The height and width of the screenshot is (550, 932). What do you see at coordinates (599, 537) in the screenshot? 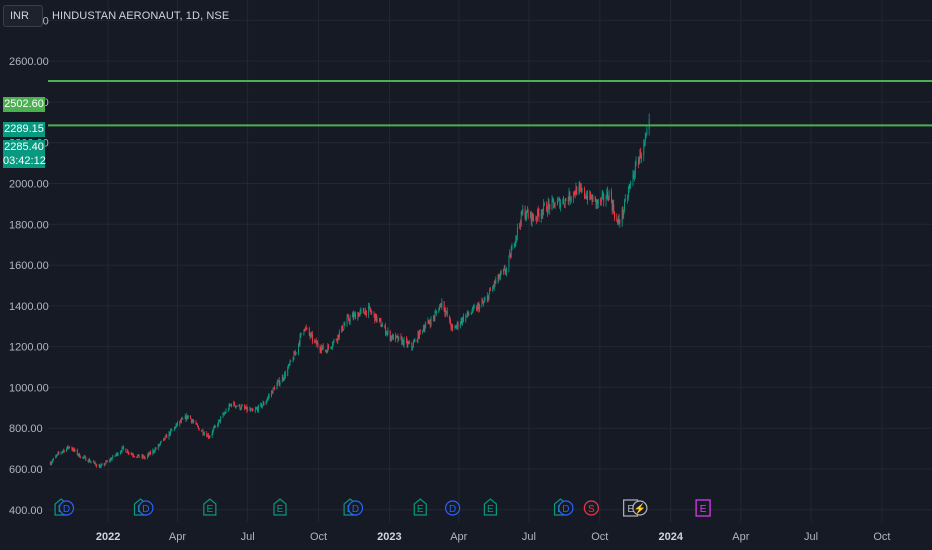
I see `x-tick-label: Oct` at bounding box center [599, 537].